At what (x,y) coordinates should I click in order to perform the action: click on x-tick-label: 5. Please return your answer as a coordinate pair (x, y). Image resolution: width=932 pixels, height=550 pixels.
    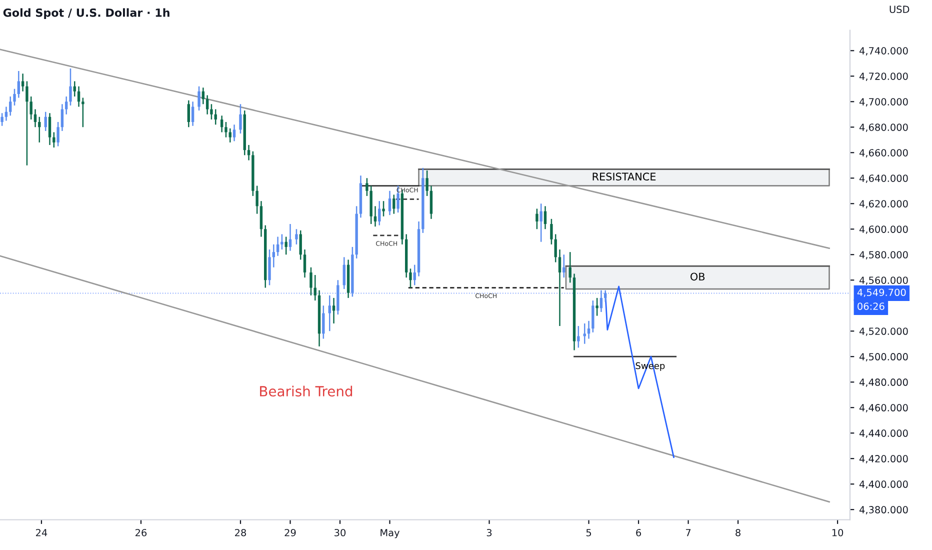
    Looking at the image, I should click on (589, 532).